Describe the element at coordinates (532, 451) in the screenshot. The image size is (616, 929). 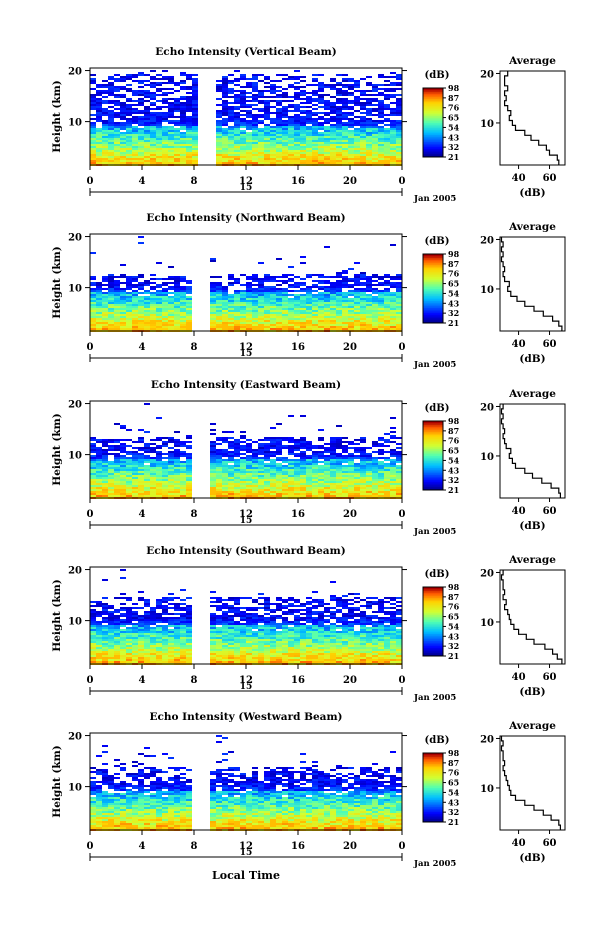
I see `average-frame` at that location.